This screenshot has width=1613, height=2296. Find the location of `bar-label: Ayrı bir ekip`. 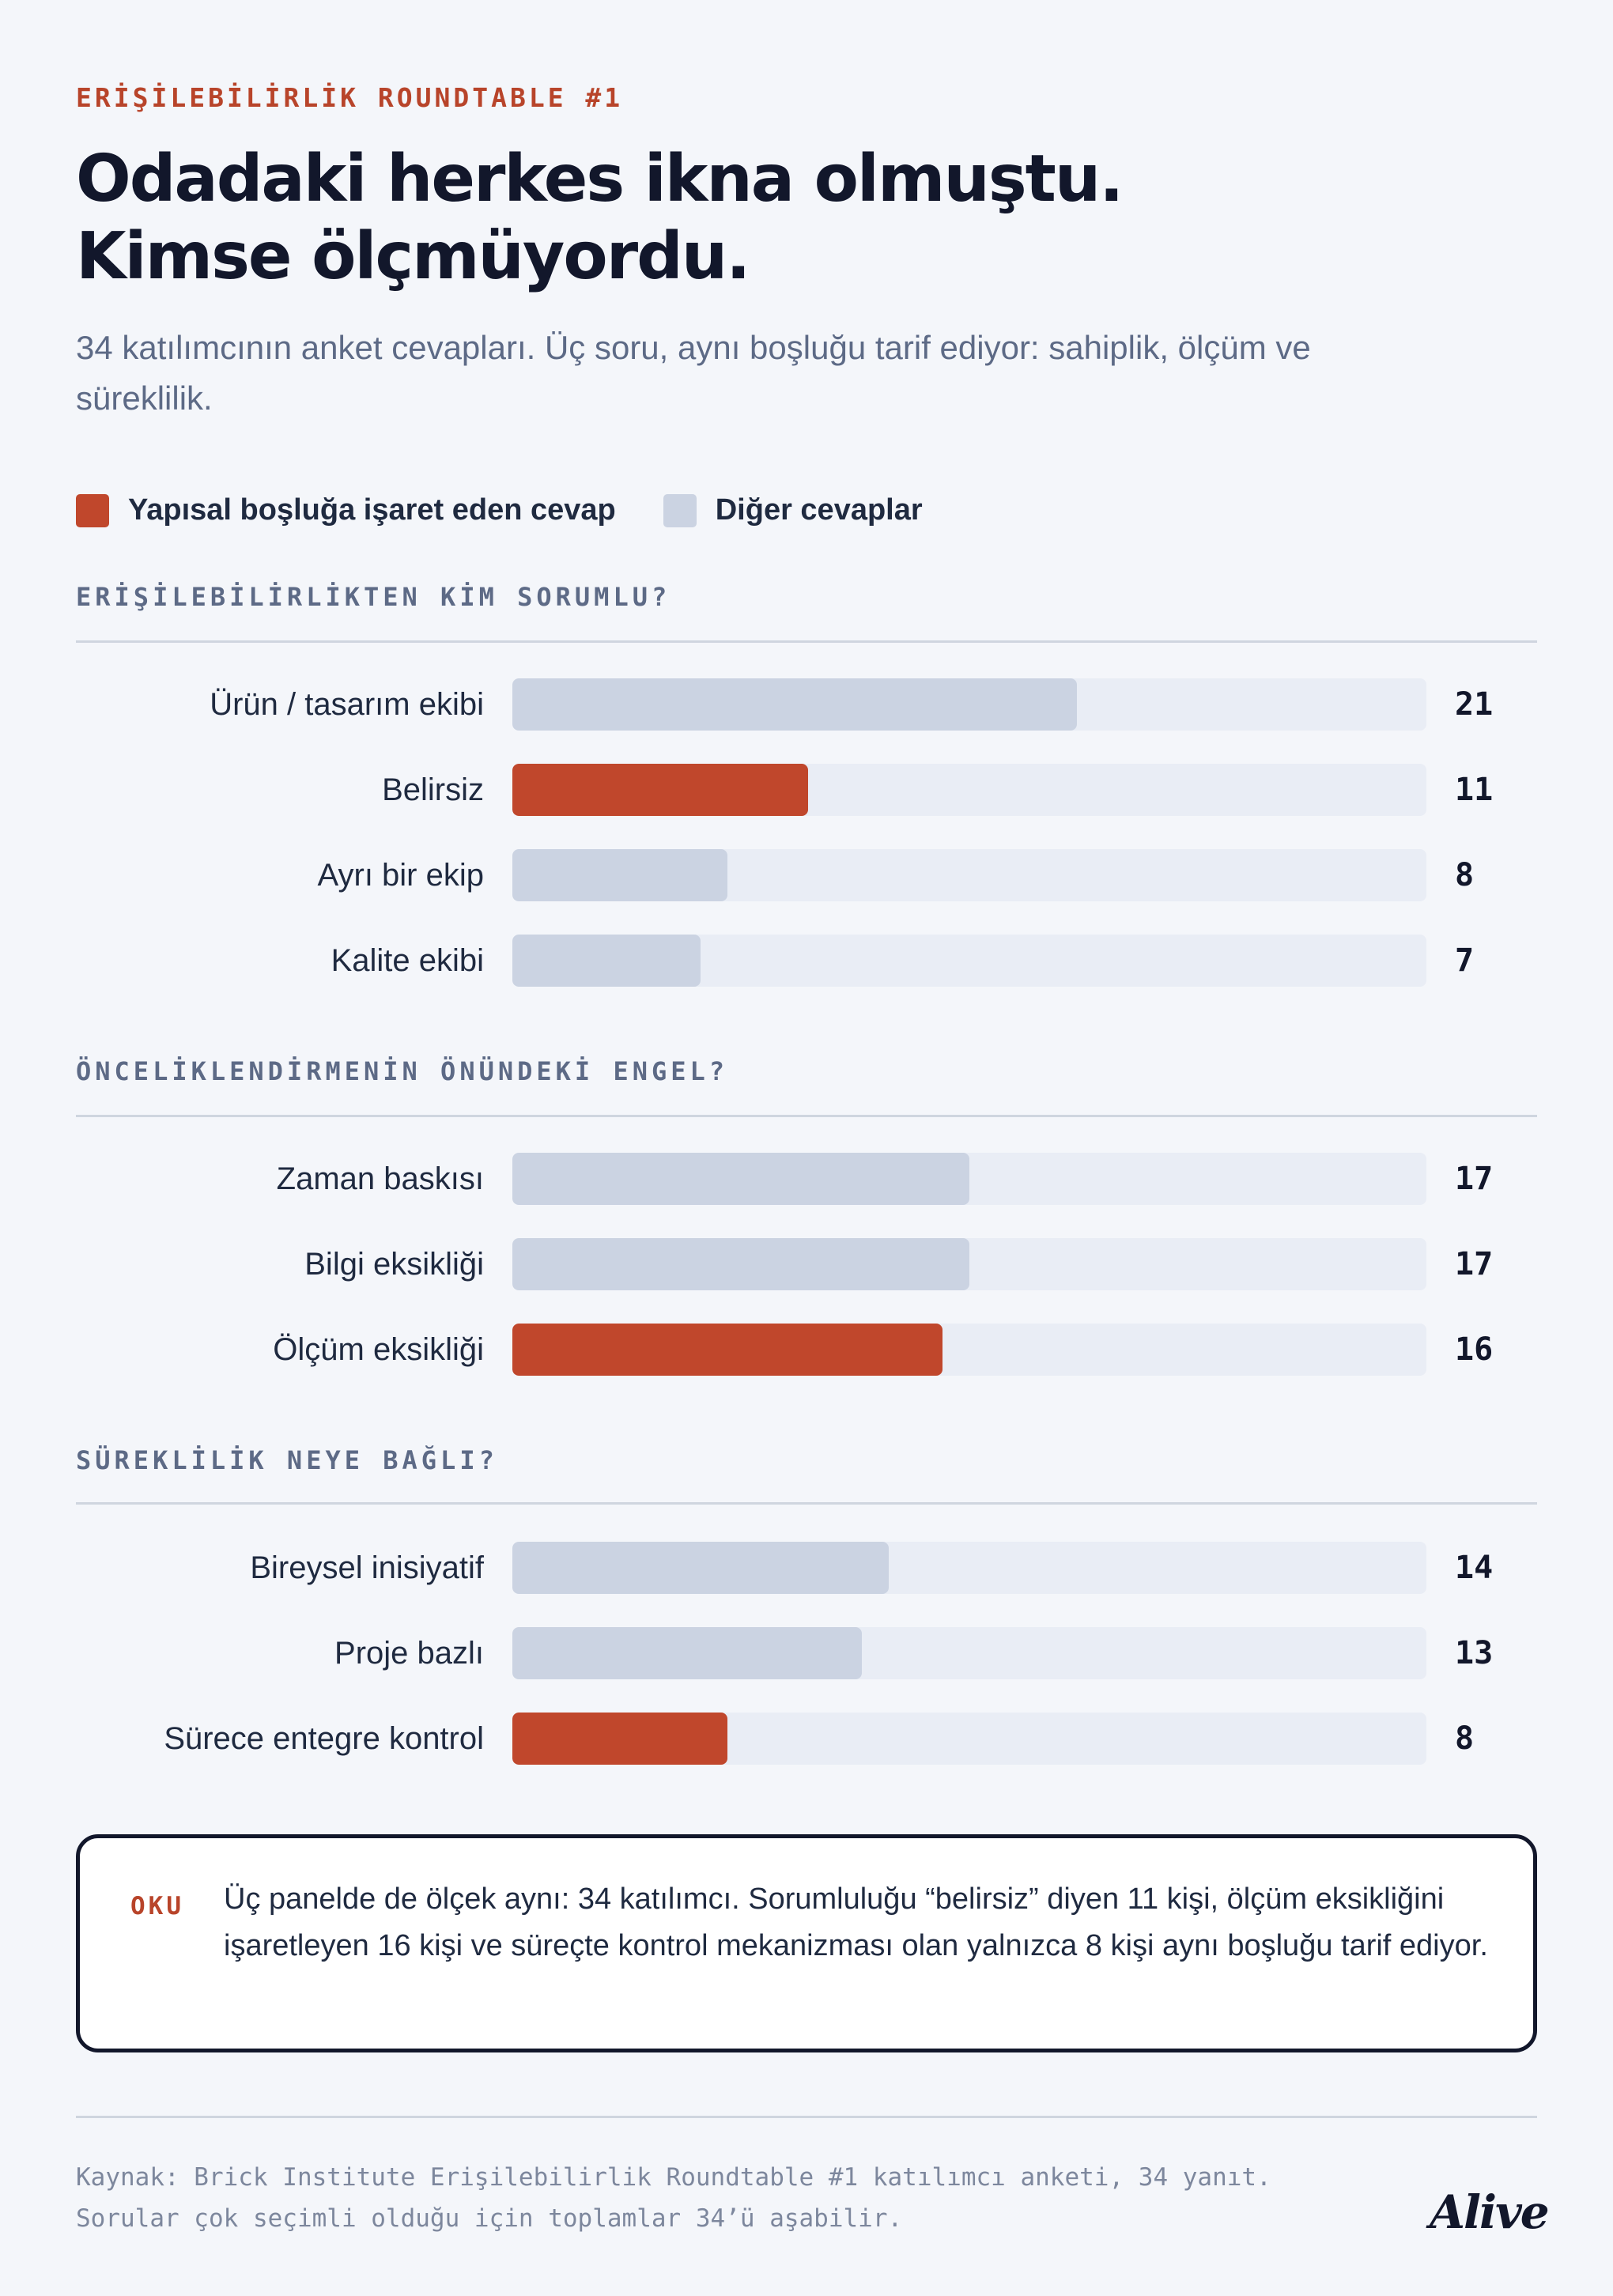

bar-label: Ayrı bir ekip is located at coordinates (400, 876).